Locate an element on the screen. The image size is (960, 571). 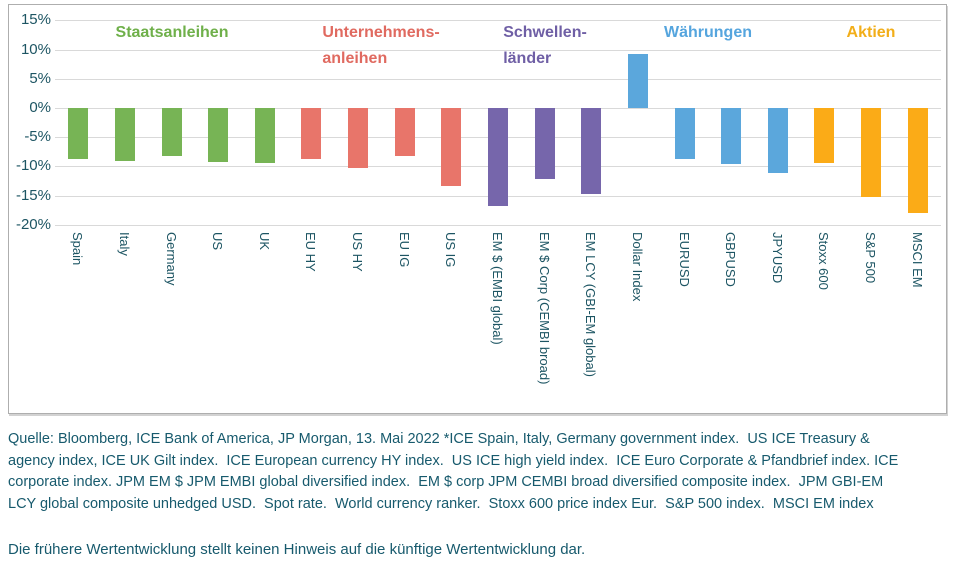
bar-us-ig is located at coordinates (451, 147).